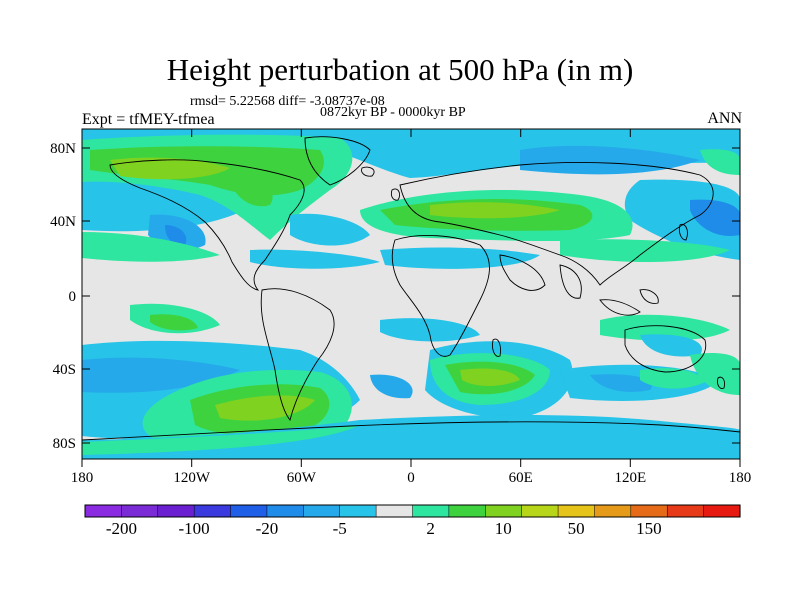  What do you see at coordinates (430, 528) in the screenshot?
I see `colorbar-label-2: 2` at bounding box center [430, 528].